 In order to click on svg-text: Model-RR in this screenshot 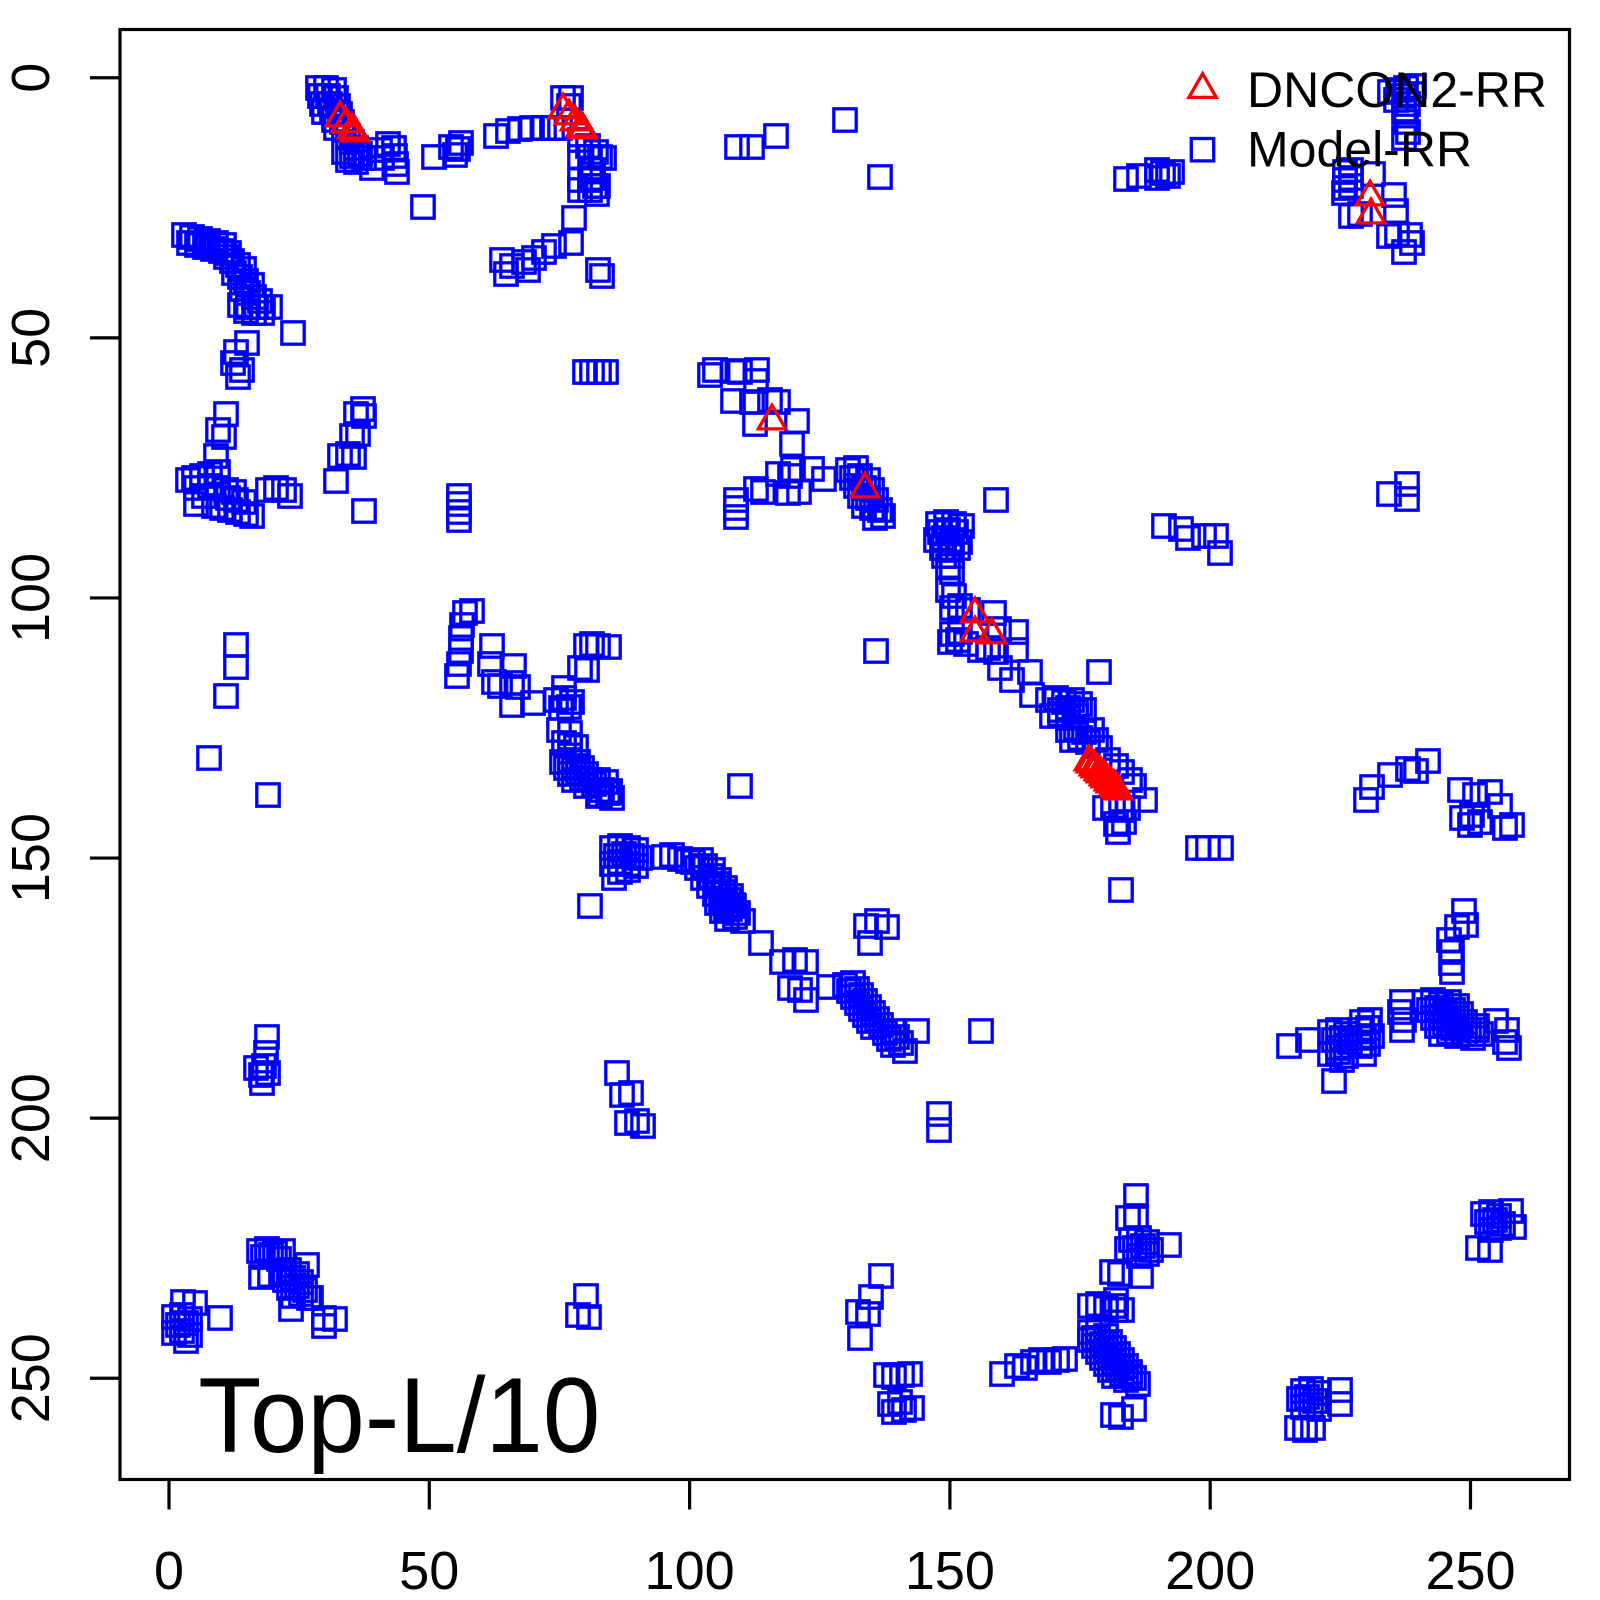, I will do `click(1359, 150)`.